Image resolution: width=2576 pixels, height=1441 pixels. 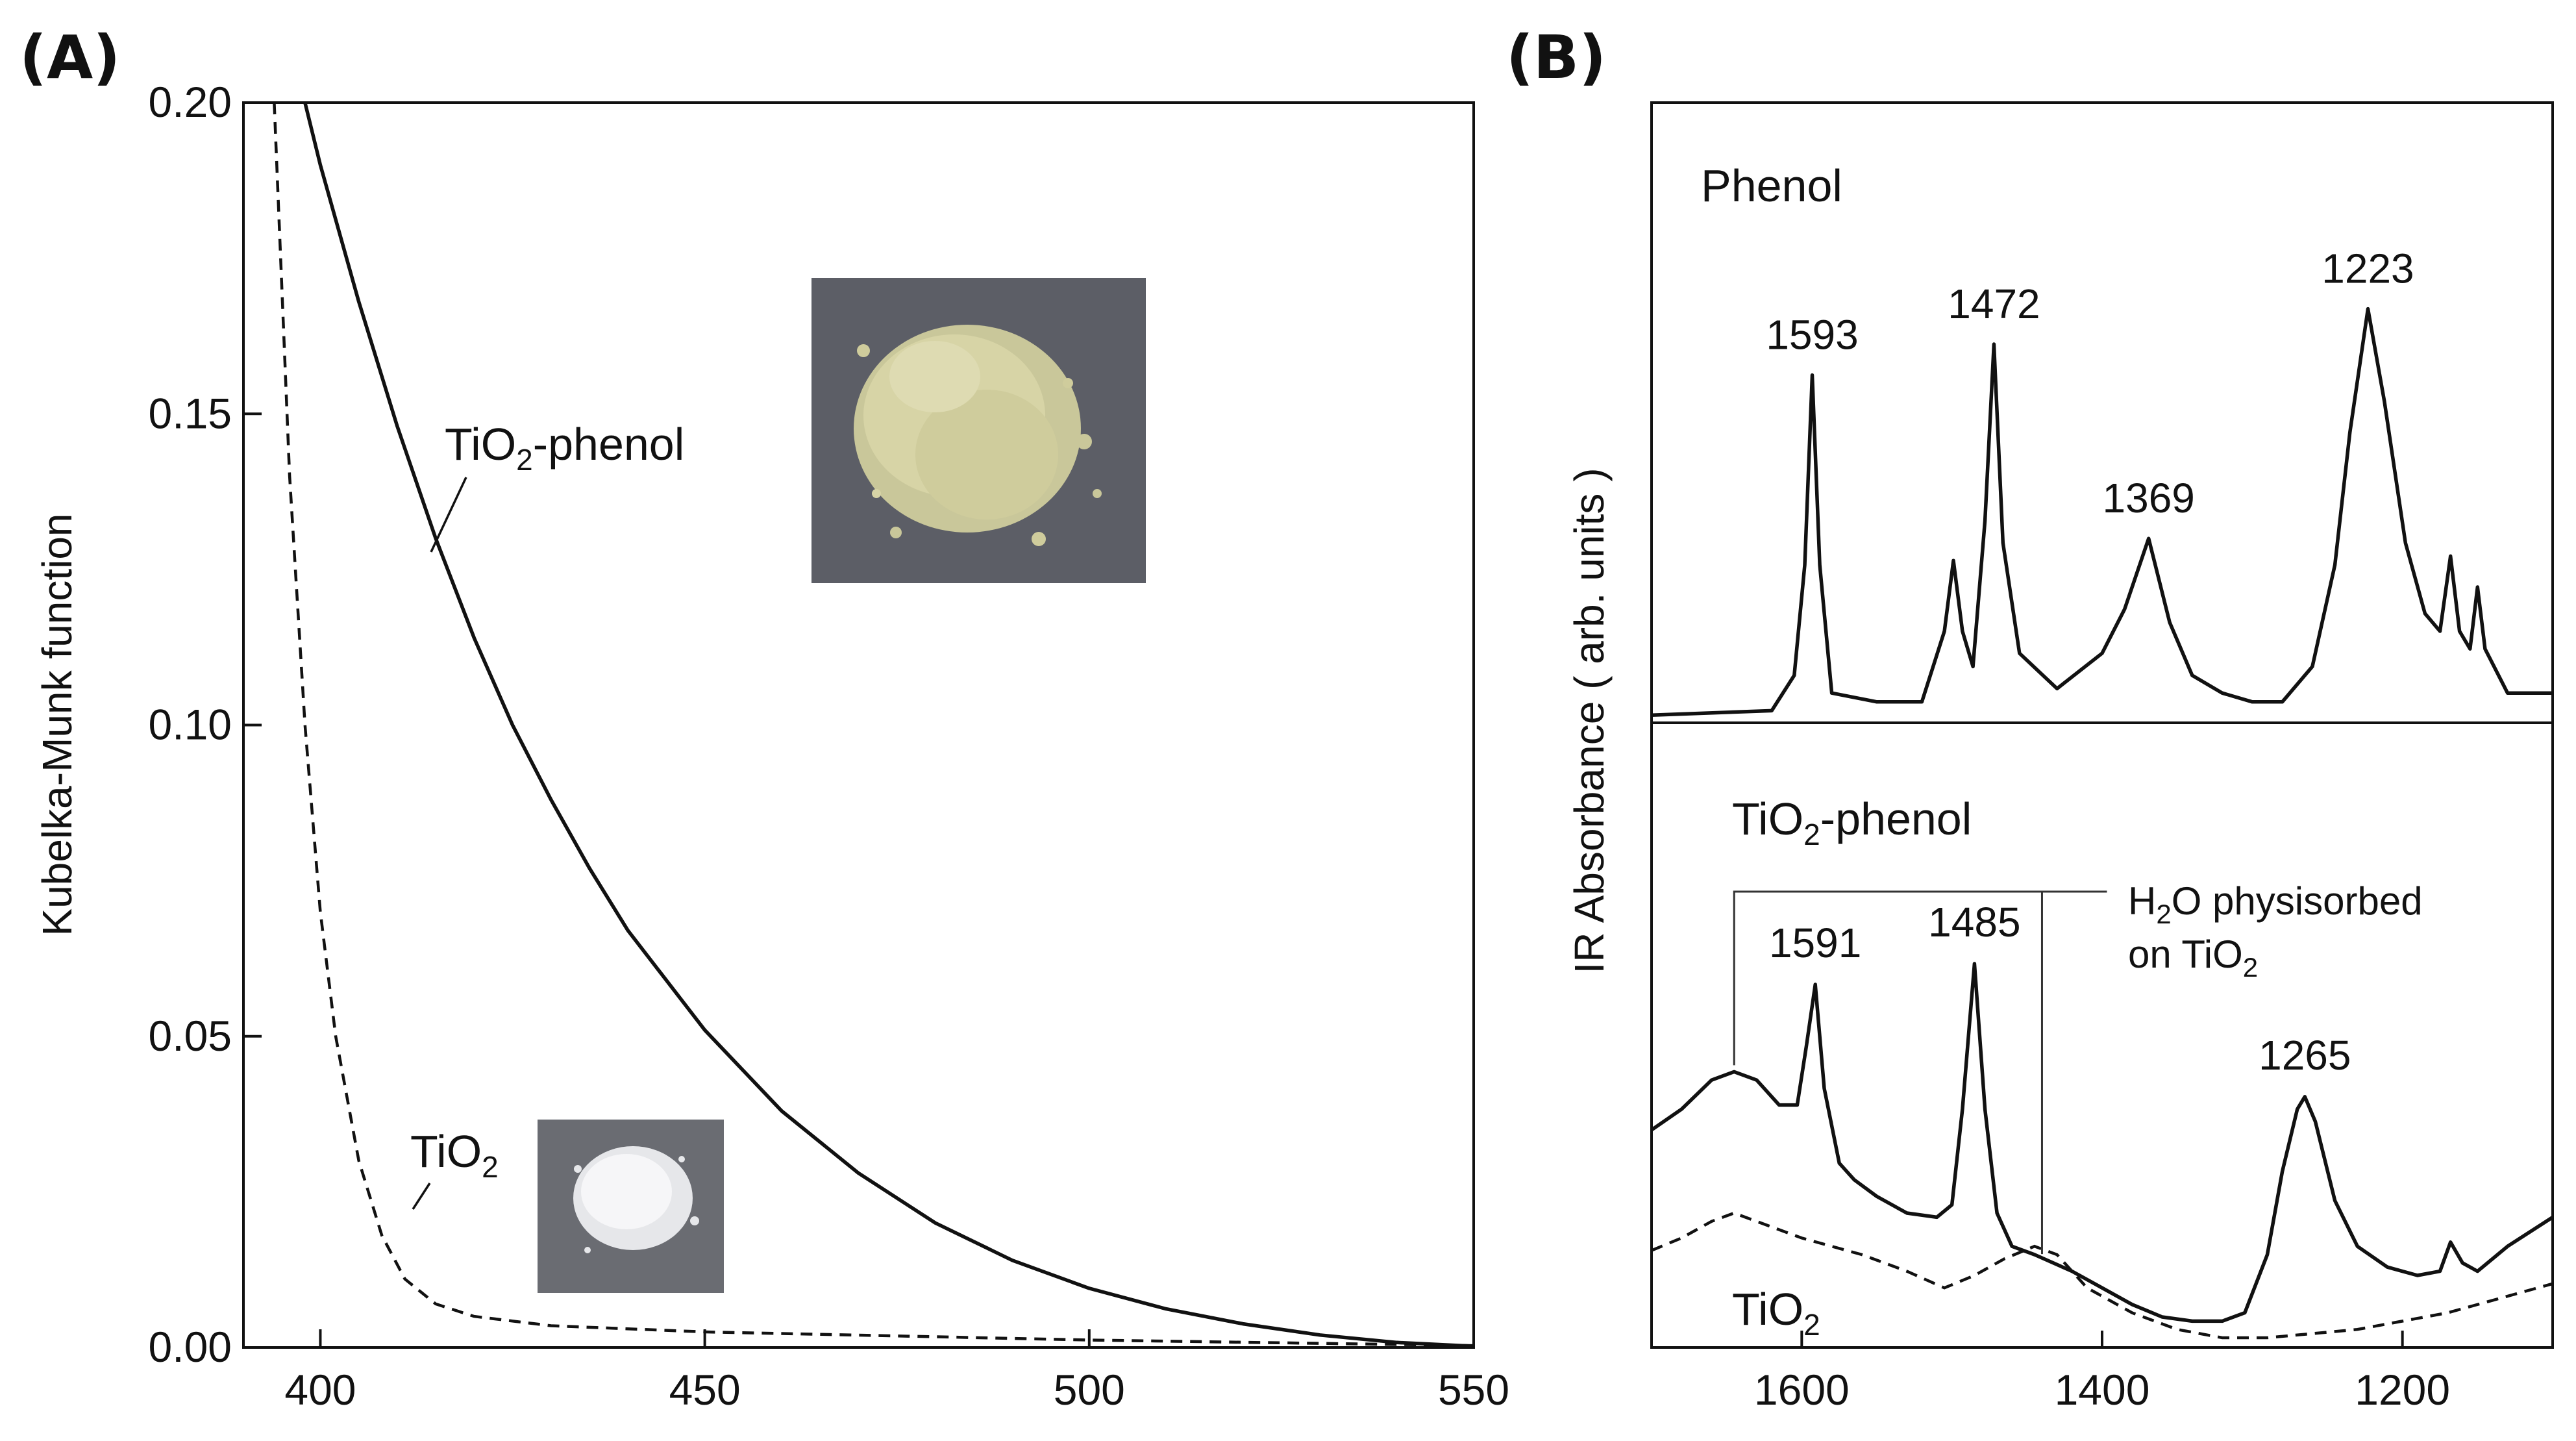 I want to click on panel-a-y-tick-label: 0.20, so click(x=190, y=102).